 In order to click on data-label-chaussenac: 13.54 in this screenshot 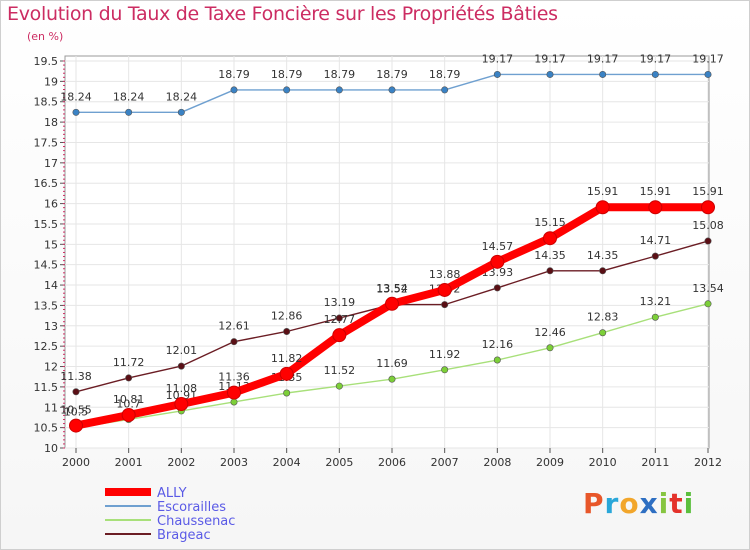, I will do `click(708, 288)`.